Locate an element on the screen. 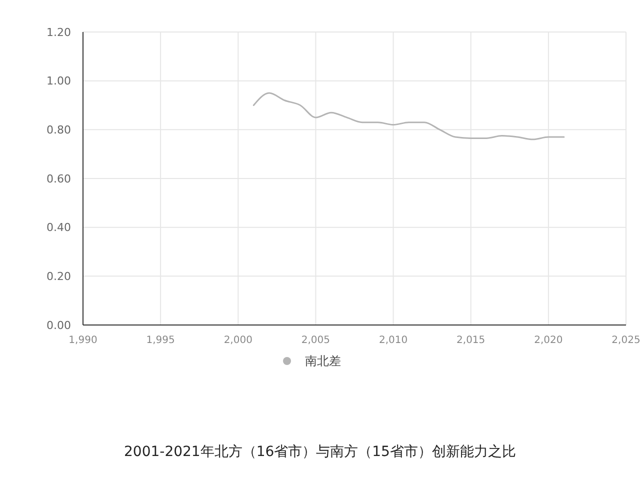 The height and width of the screenshot is (501, 640). y-tick-label: 0.80 is located at coordinates (58, 130).